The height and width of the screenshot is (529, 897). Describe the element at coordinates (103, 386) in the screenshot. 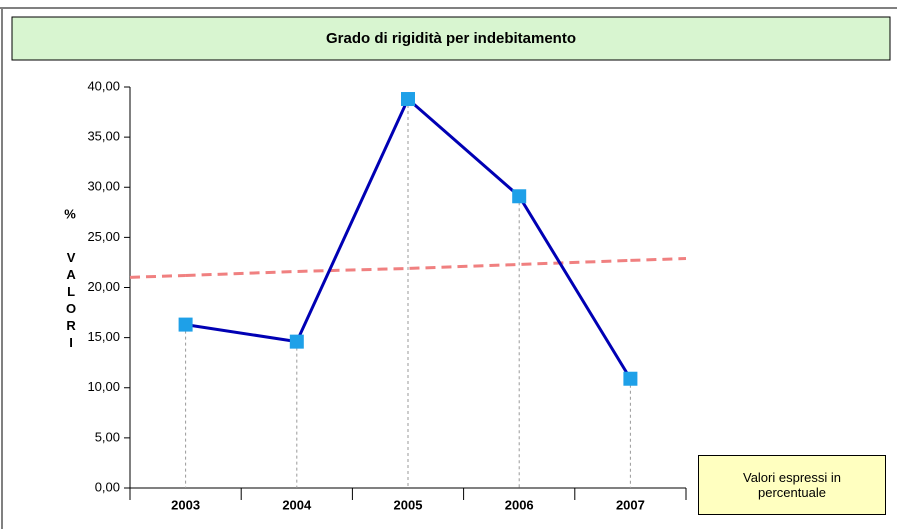

I see `y-tick-label: 10,00` at that location.